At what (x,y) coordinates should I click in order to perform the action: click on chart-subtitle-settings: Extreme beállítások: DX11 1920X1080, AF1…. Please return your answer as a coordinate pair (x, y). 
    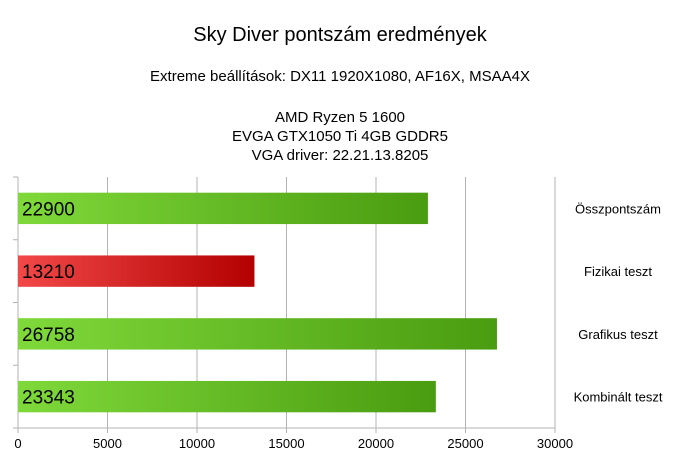
    Looking at the image, I should click on (340, 76).